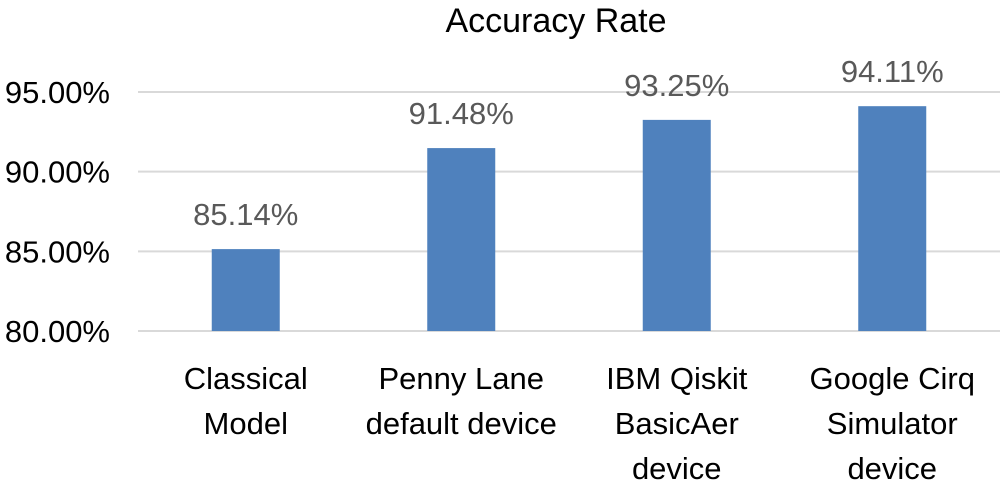 Image resolution: width=1000 pixels, height=481 pixels. I want to click on category-label-line: Simulator, so click(892, 423).